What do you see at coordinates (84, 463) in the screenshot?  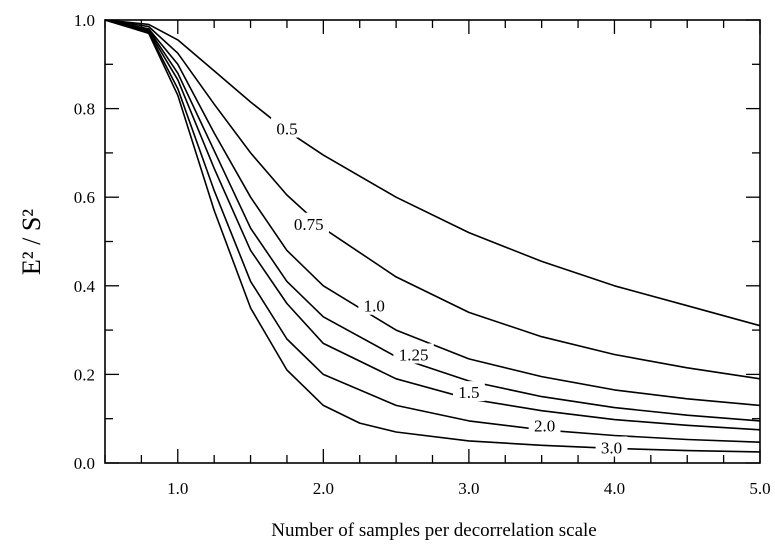 I see `y-tick-label: 0.0` at bounding box center [84, 463].